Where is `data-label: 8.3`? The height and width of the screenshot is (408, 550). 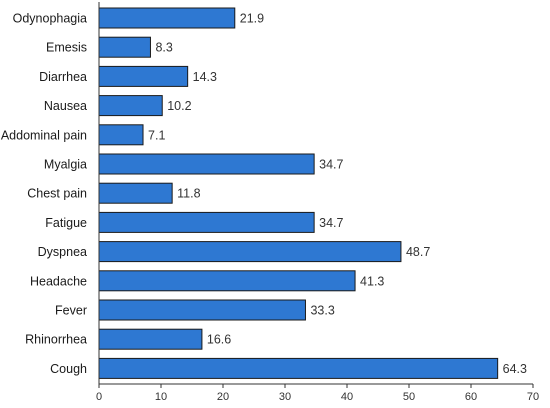
data-label: 8.3 is located at coordinates (163, 48).